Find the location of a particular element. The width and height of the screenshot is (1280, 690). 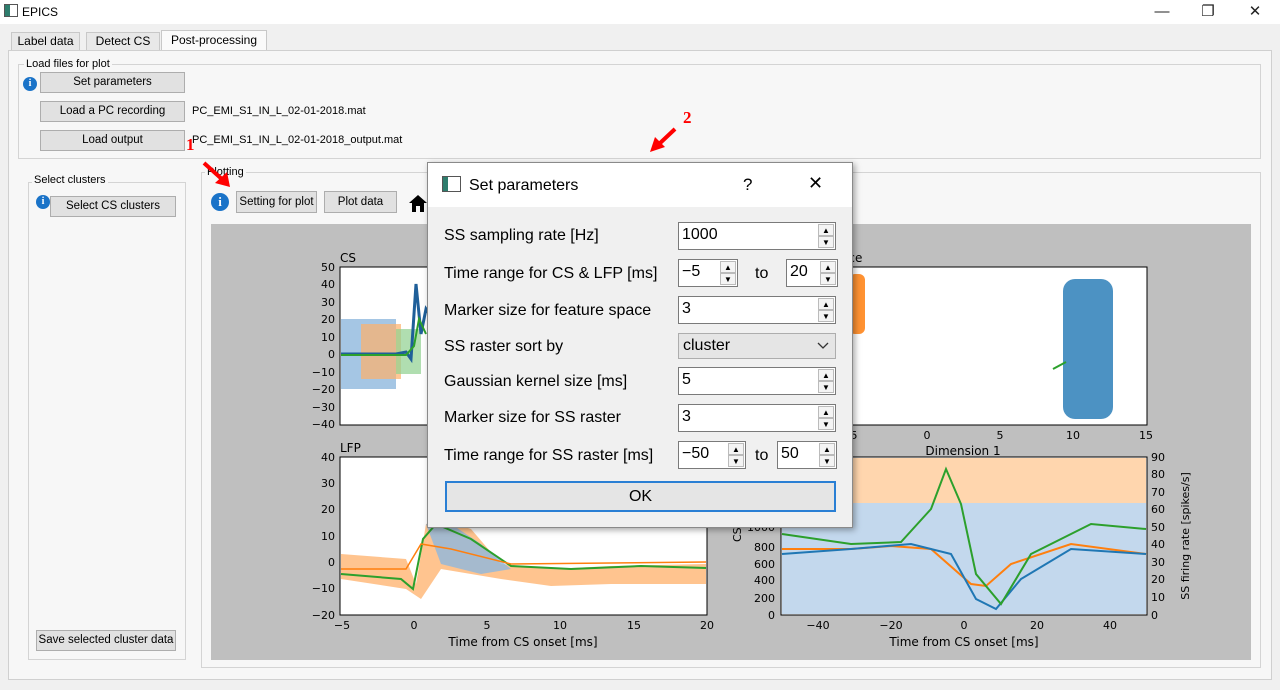

cs-traces is located at coordinates (389, 336).